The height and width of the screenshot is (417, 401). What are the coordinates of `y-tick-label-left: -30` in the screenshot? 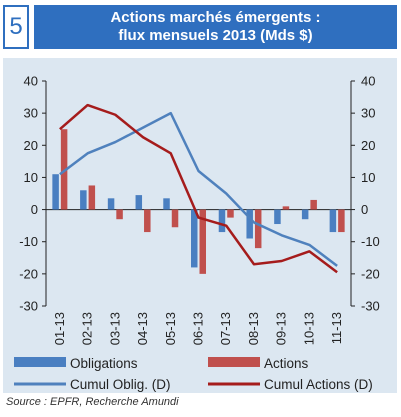 It's located at (28, 306).